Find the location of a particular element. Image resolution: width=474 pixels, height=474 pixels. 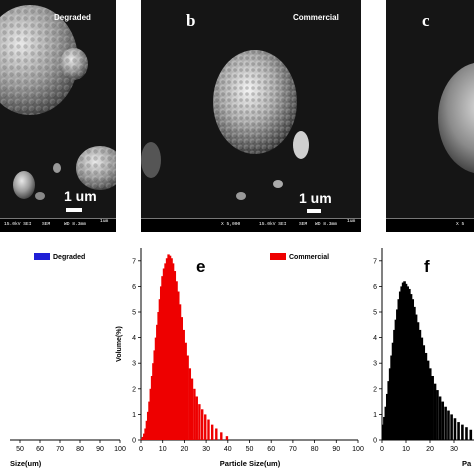

panel-letter-b: b is located at coordinates (191, 20).